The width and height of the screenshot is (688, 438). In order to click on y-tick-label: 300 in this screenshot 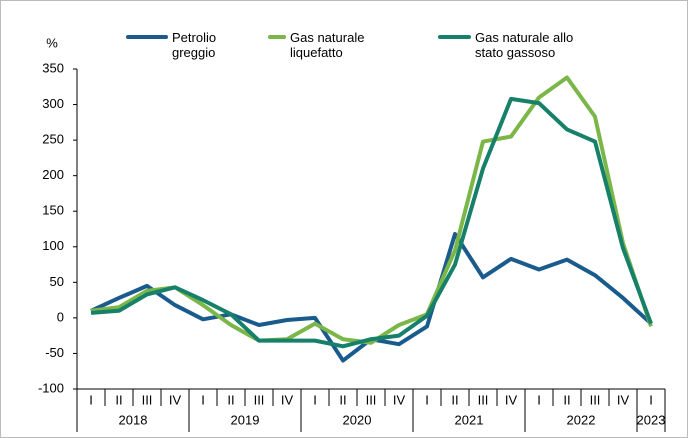, I will do `click(53, 103)`.